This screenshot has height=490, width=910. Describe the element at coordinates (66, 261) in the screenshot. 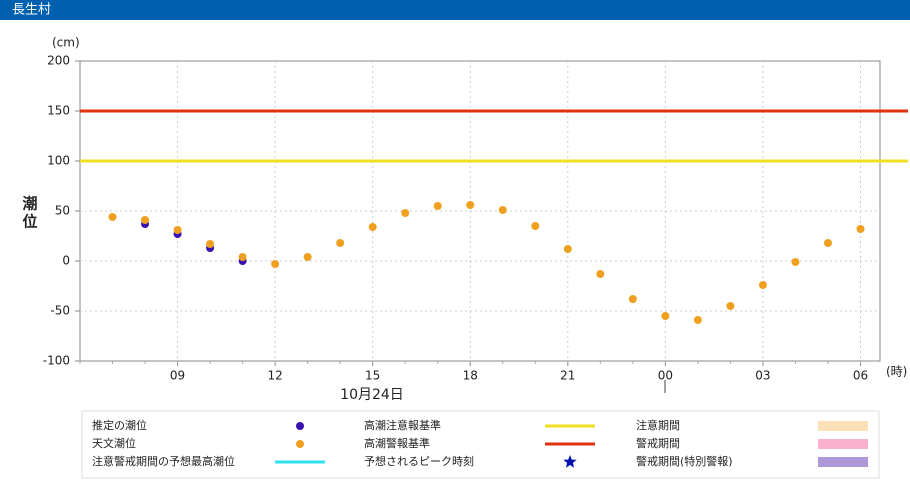

I see `y-tick-label: 0` at that location.